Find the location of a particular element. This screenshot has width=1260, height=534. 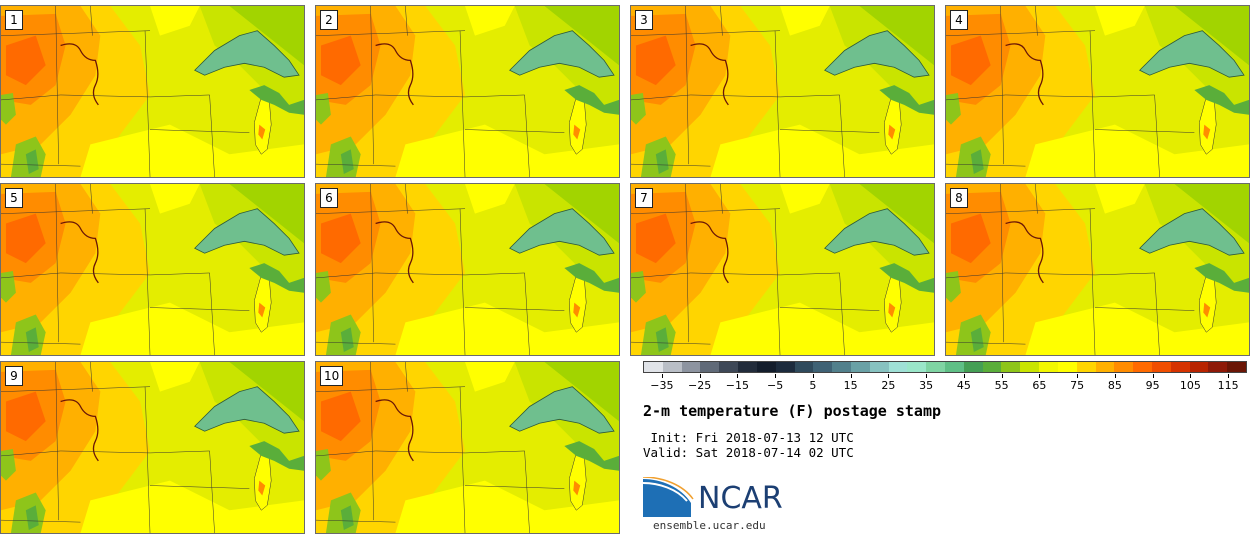

panel-number-label: 7 is located at coordinates (644, 198).